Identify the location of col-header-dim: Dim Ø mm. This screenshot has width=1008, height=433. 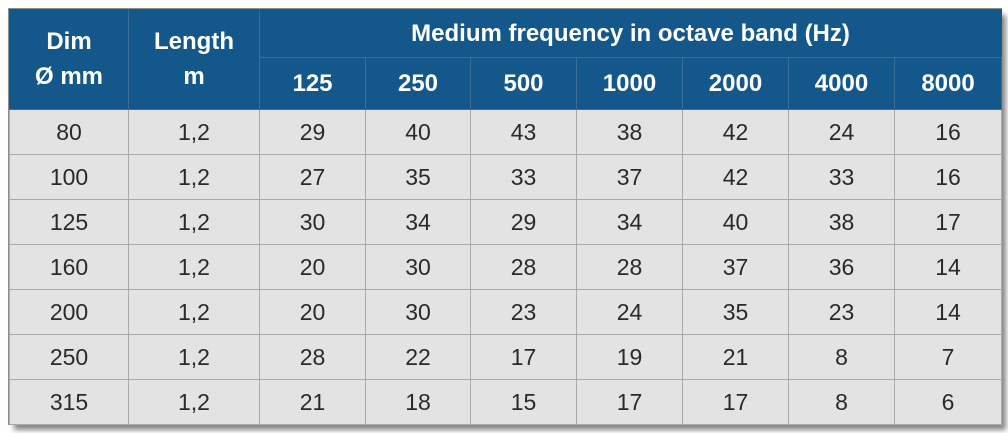
(69, 59).